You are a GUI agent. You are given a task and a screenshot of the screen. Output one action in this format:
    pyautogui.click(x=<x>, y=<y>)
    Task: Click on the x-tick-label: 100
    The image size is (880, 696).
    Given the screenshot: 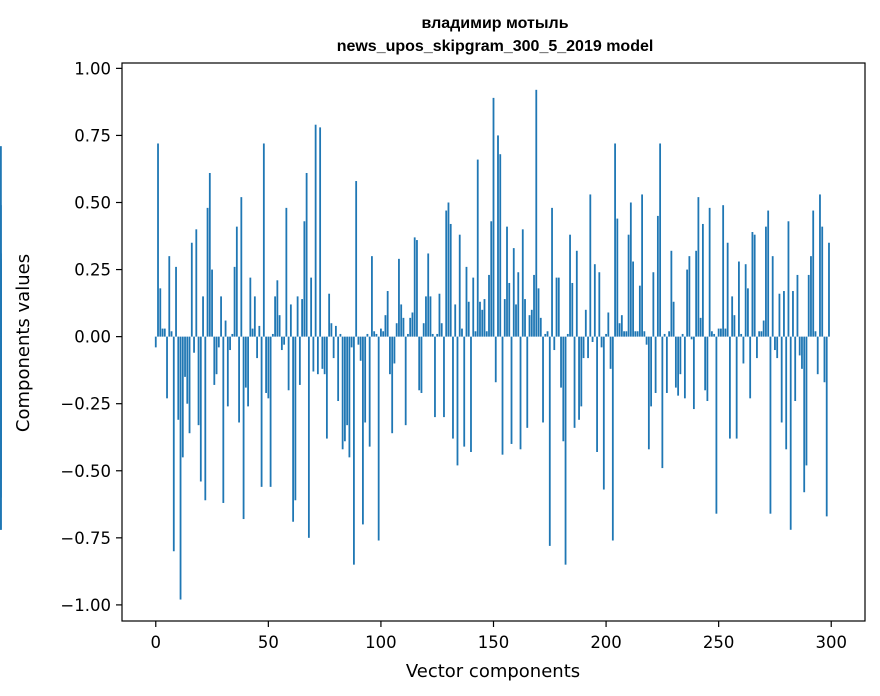 What is the action you would take?
    pyautogui.click(x=381, y=642)
    